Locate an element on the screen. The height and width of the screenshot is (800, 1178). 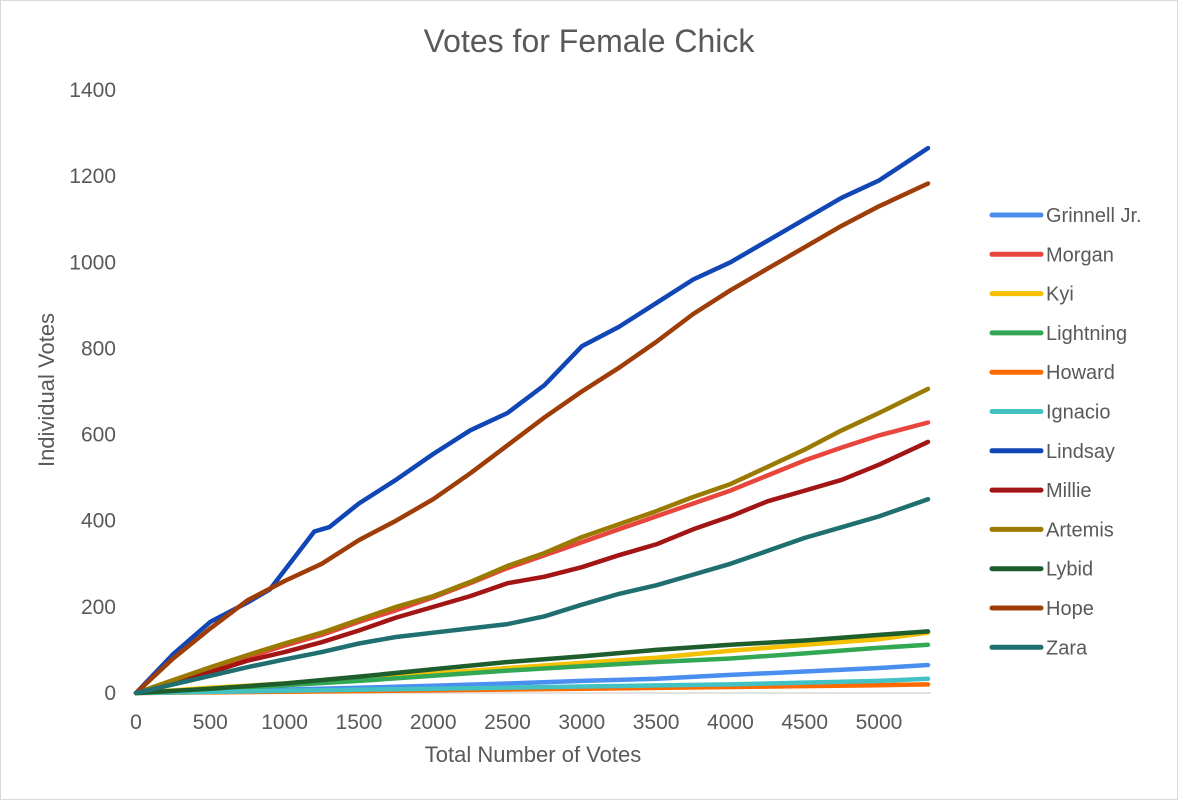
legend-label: Millie is located at coordinates (1069, 491).